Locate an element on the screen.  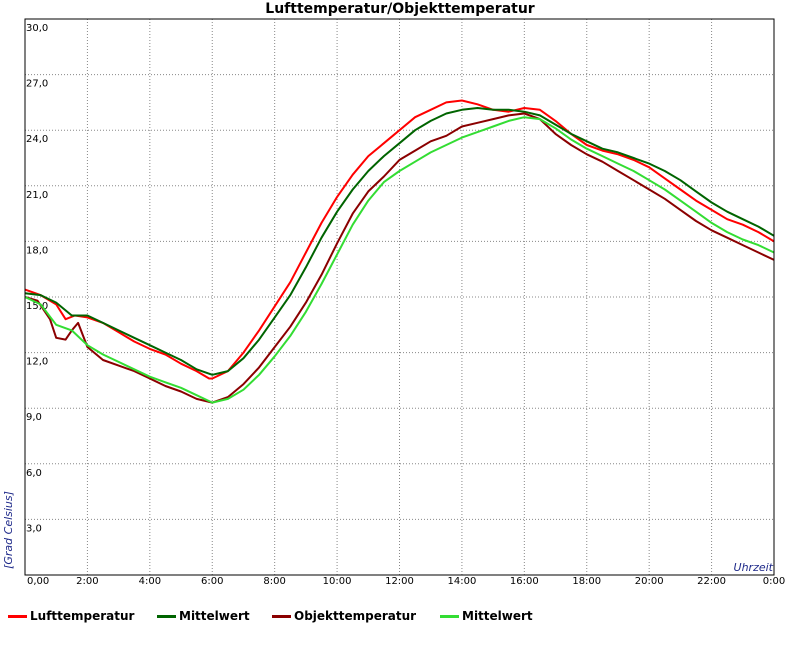
chart-title: Lufttemperatur/Objekttemperatur is located at coordinates (400, 9).